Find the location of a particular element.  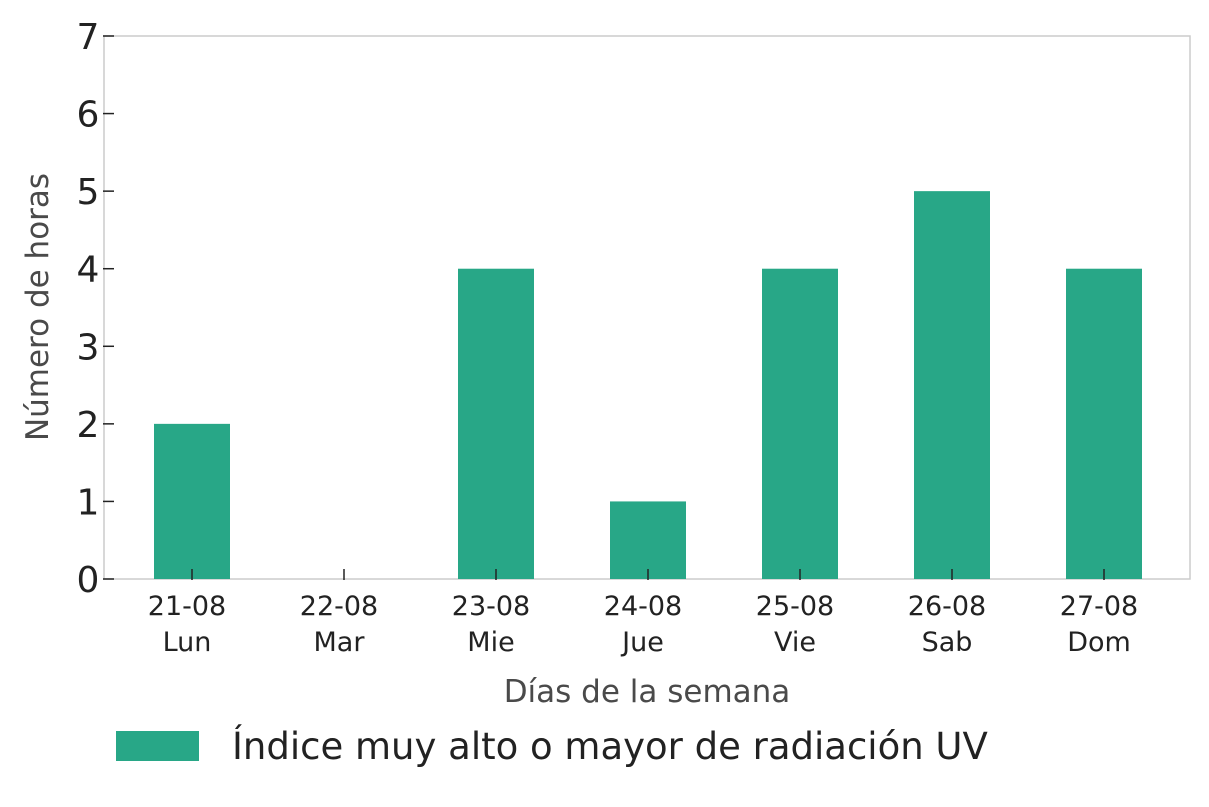

x-tick-label-date-24-08: 24-08 is located at coordinates (643, 606).